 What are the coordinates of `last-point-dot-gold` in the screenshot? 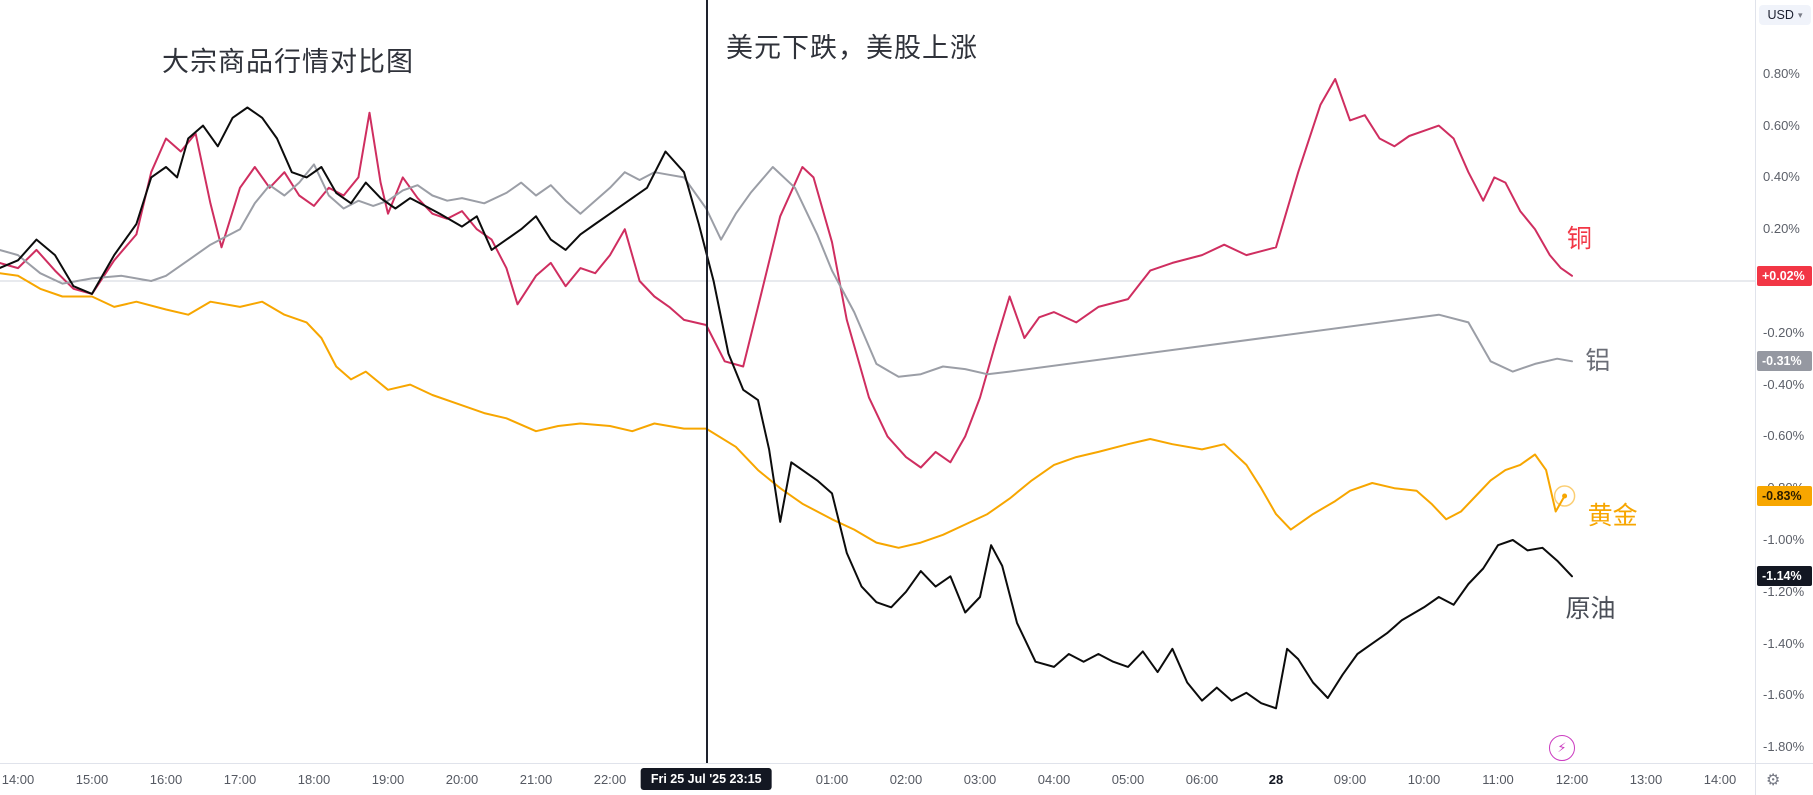 It's located at (1565, 496).